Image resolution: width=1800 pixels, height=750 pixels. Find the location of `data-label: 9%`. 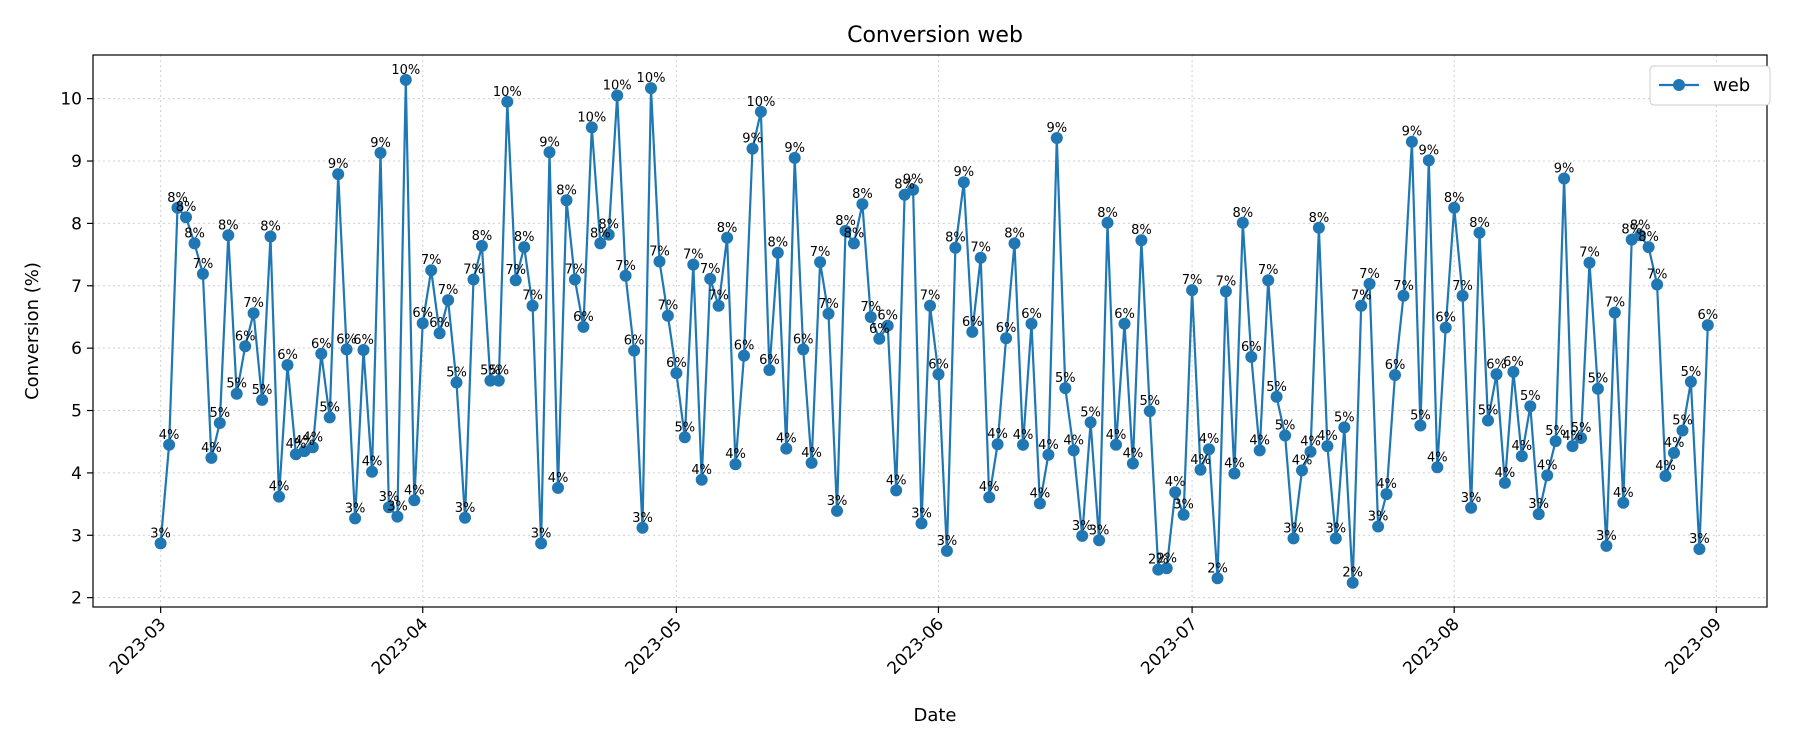

data-label: 9% is located at coordinates (1412, 132).